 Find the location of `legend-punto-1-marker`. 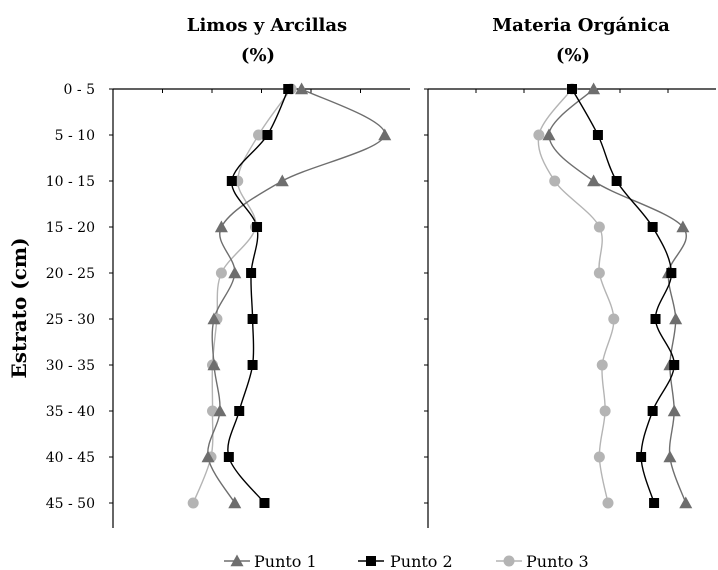

legend-punto-1-marker is located at coordinates (237, 560).